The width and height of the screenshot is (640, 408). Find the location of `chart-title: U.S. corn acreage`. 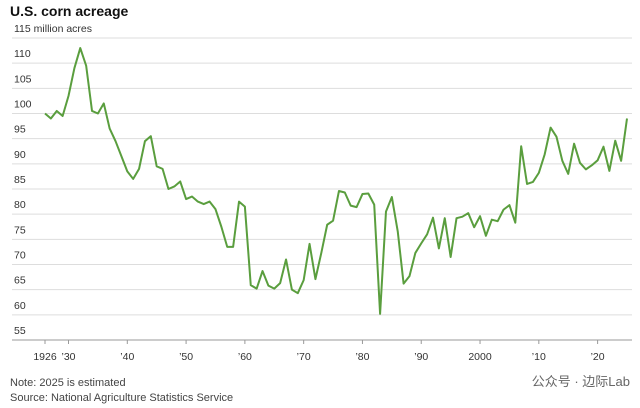

chart-title: U.S. corn acreage is located at coordinates (69, 11).